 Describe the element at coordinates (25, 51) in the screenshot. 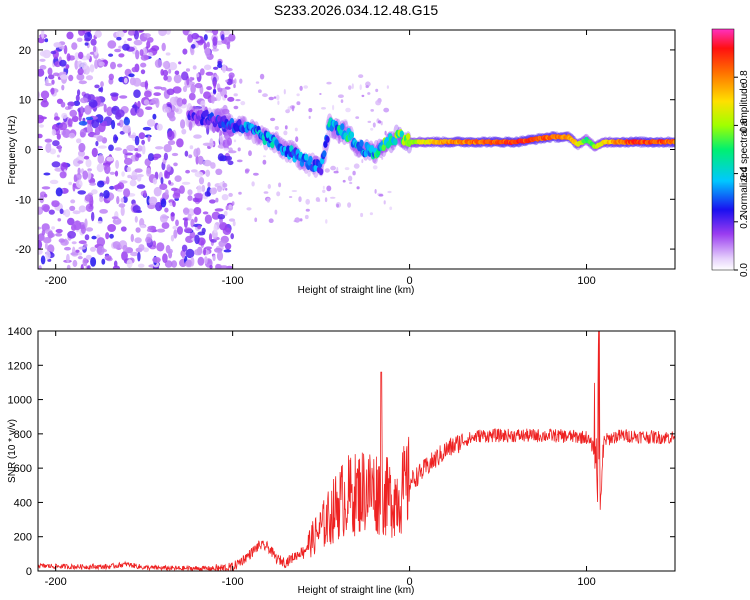

I see `spectrogram-ytick-label: 20` at that location.